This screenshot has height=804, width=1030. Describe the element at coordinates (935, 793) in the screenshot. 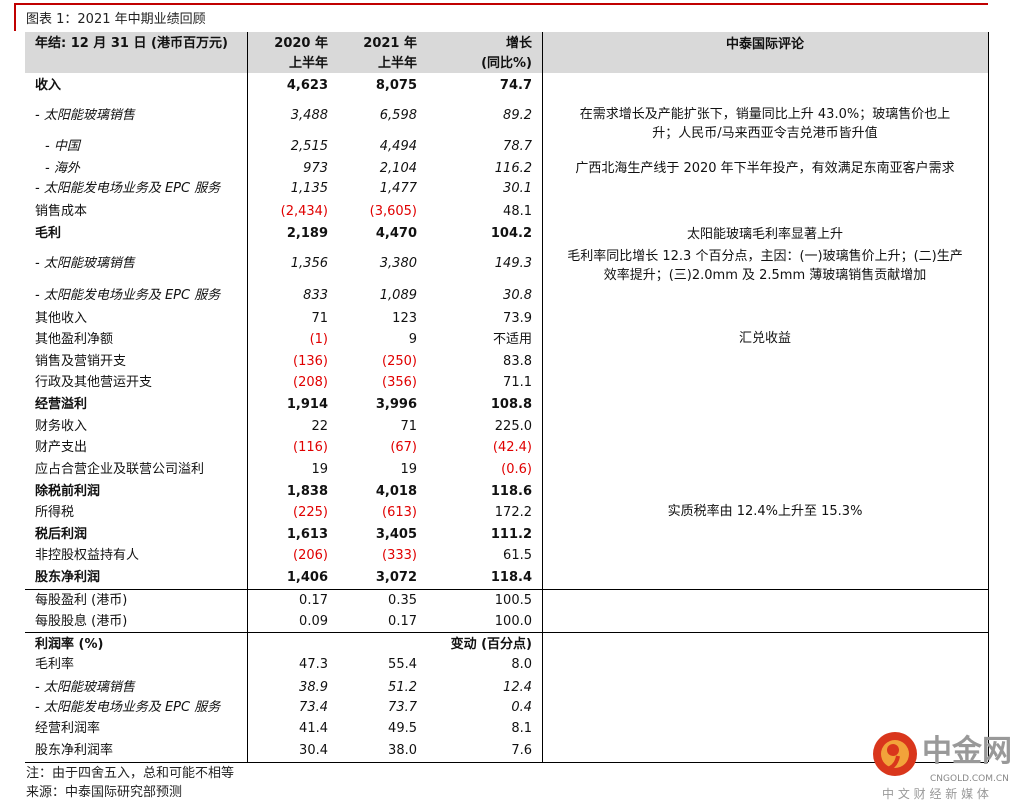

I see `svg-text: 中 文 财 经 新 媒 体` at that location.